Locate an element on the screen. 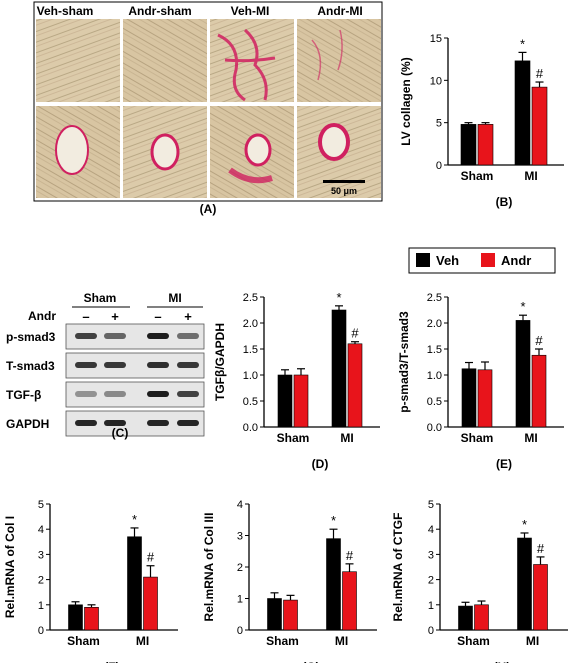 Image resolution: width=579 pixels, height=668 pixels. y-tick-label: 1.5 is located at coordinates (250, 350).